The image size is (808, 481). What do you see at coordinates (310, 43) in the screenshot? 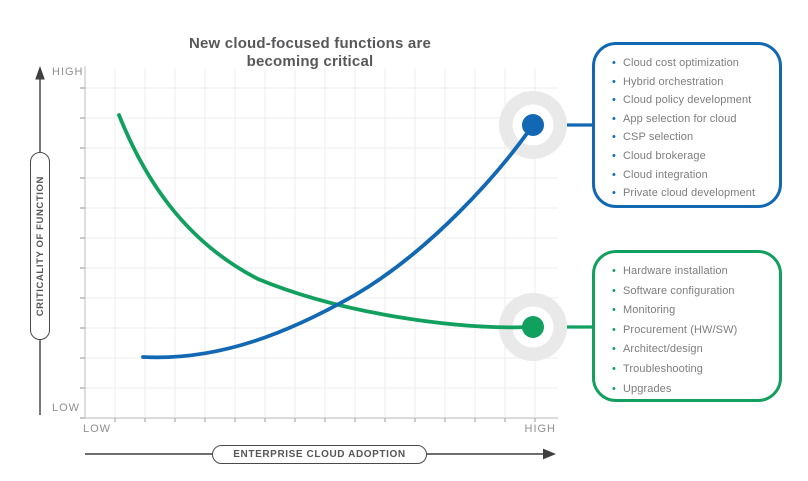
I see `chart-title-line1: New cloud-focused functions are` at bounding box center [310, 43].